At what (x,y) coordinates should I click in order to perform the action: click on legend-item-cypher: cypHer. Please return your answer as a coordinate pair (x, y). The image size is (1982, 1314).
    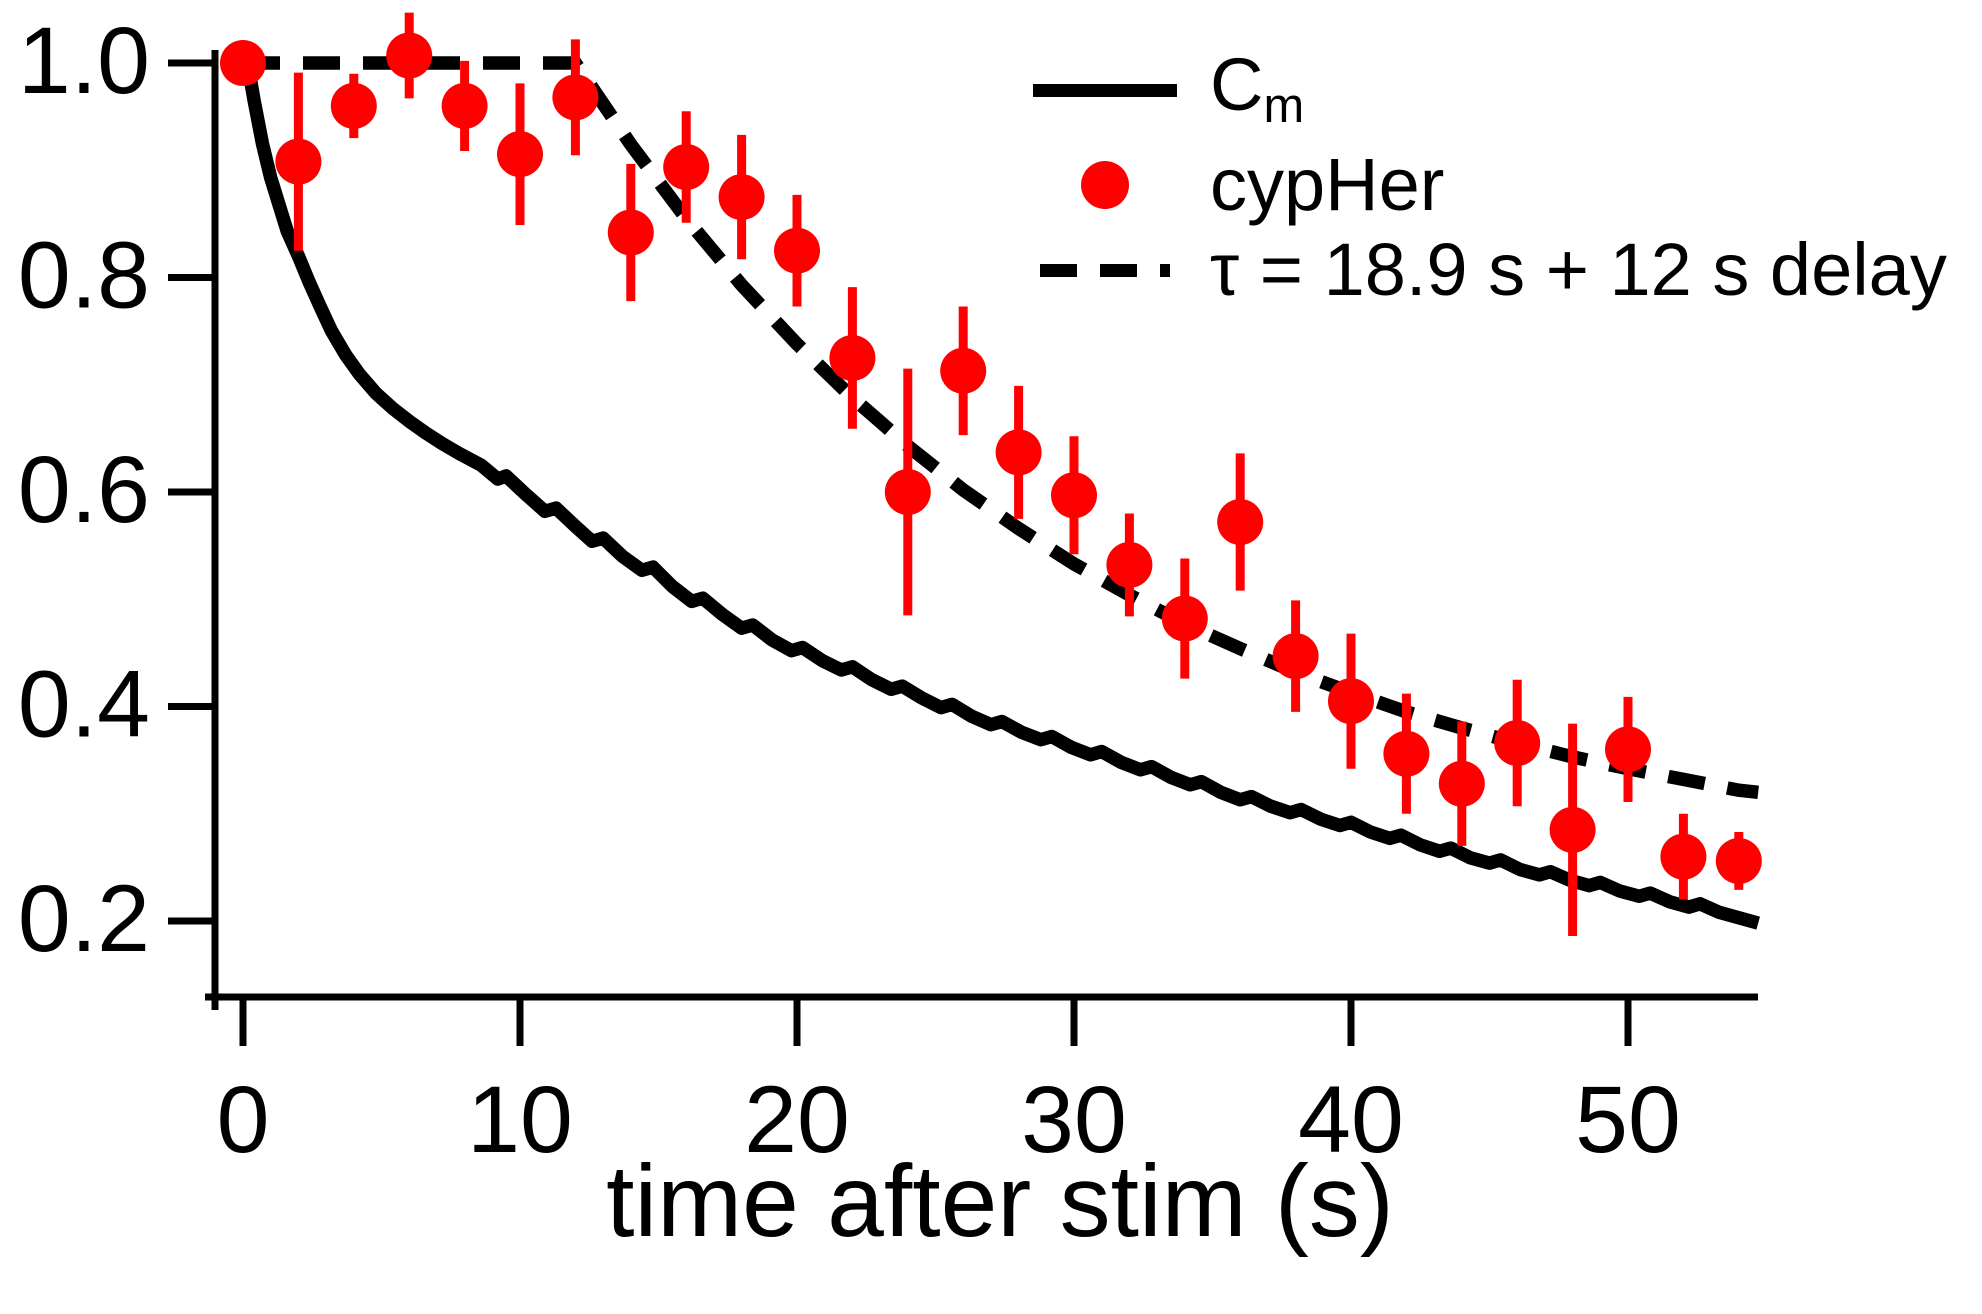
    Looking at the image, I should click on (1238, 185).